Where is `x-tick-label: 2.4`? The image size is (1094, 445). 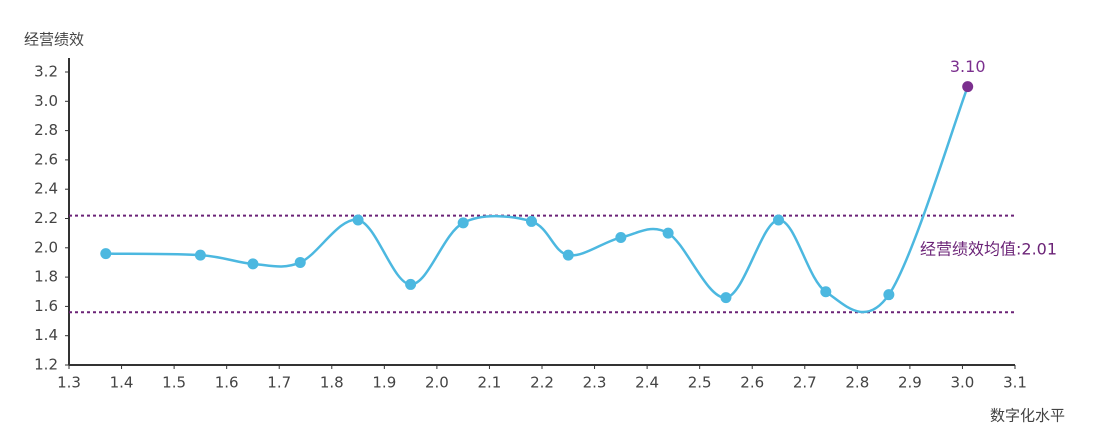
x-tick-label: 2.4 is located at coordinates (647, 383).